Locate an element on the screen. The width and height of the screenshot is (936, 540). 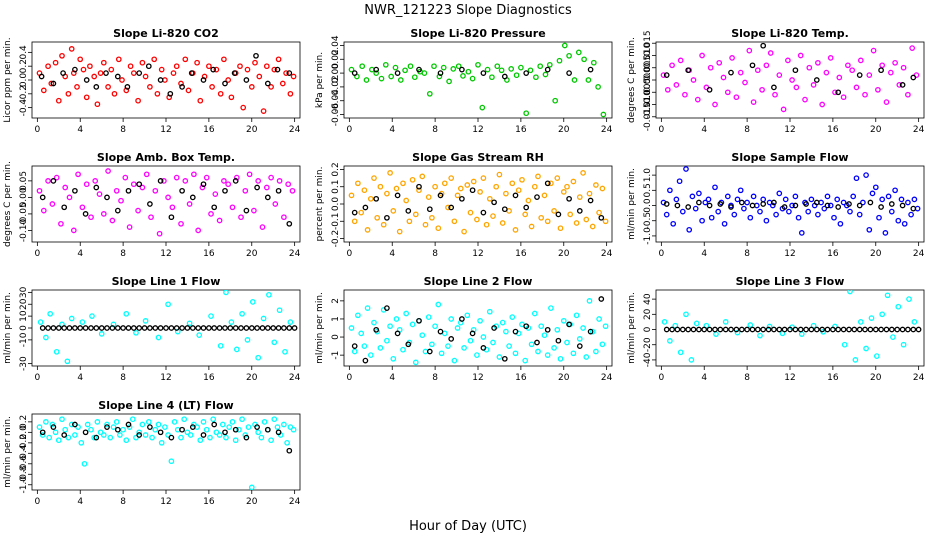
y-tick-label: 0.000 is located at coordinates (648, 80).